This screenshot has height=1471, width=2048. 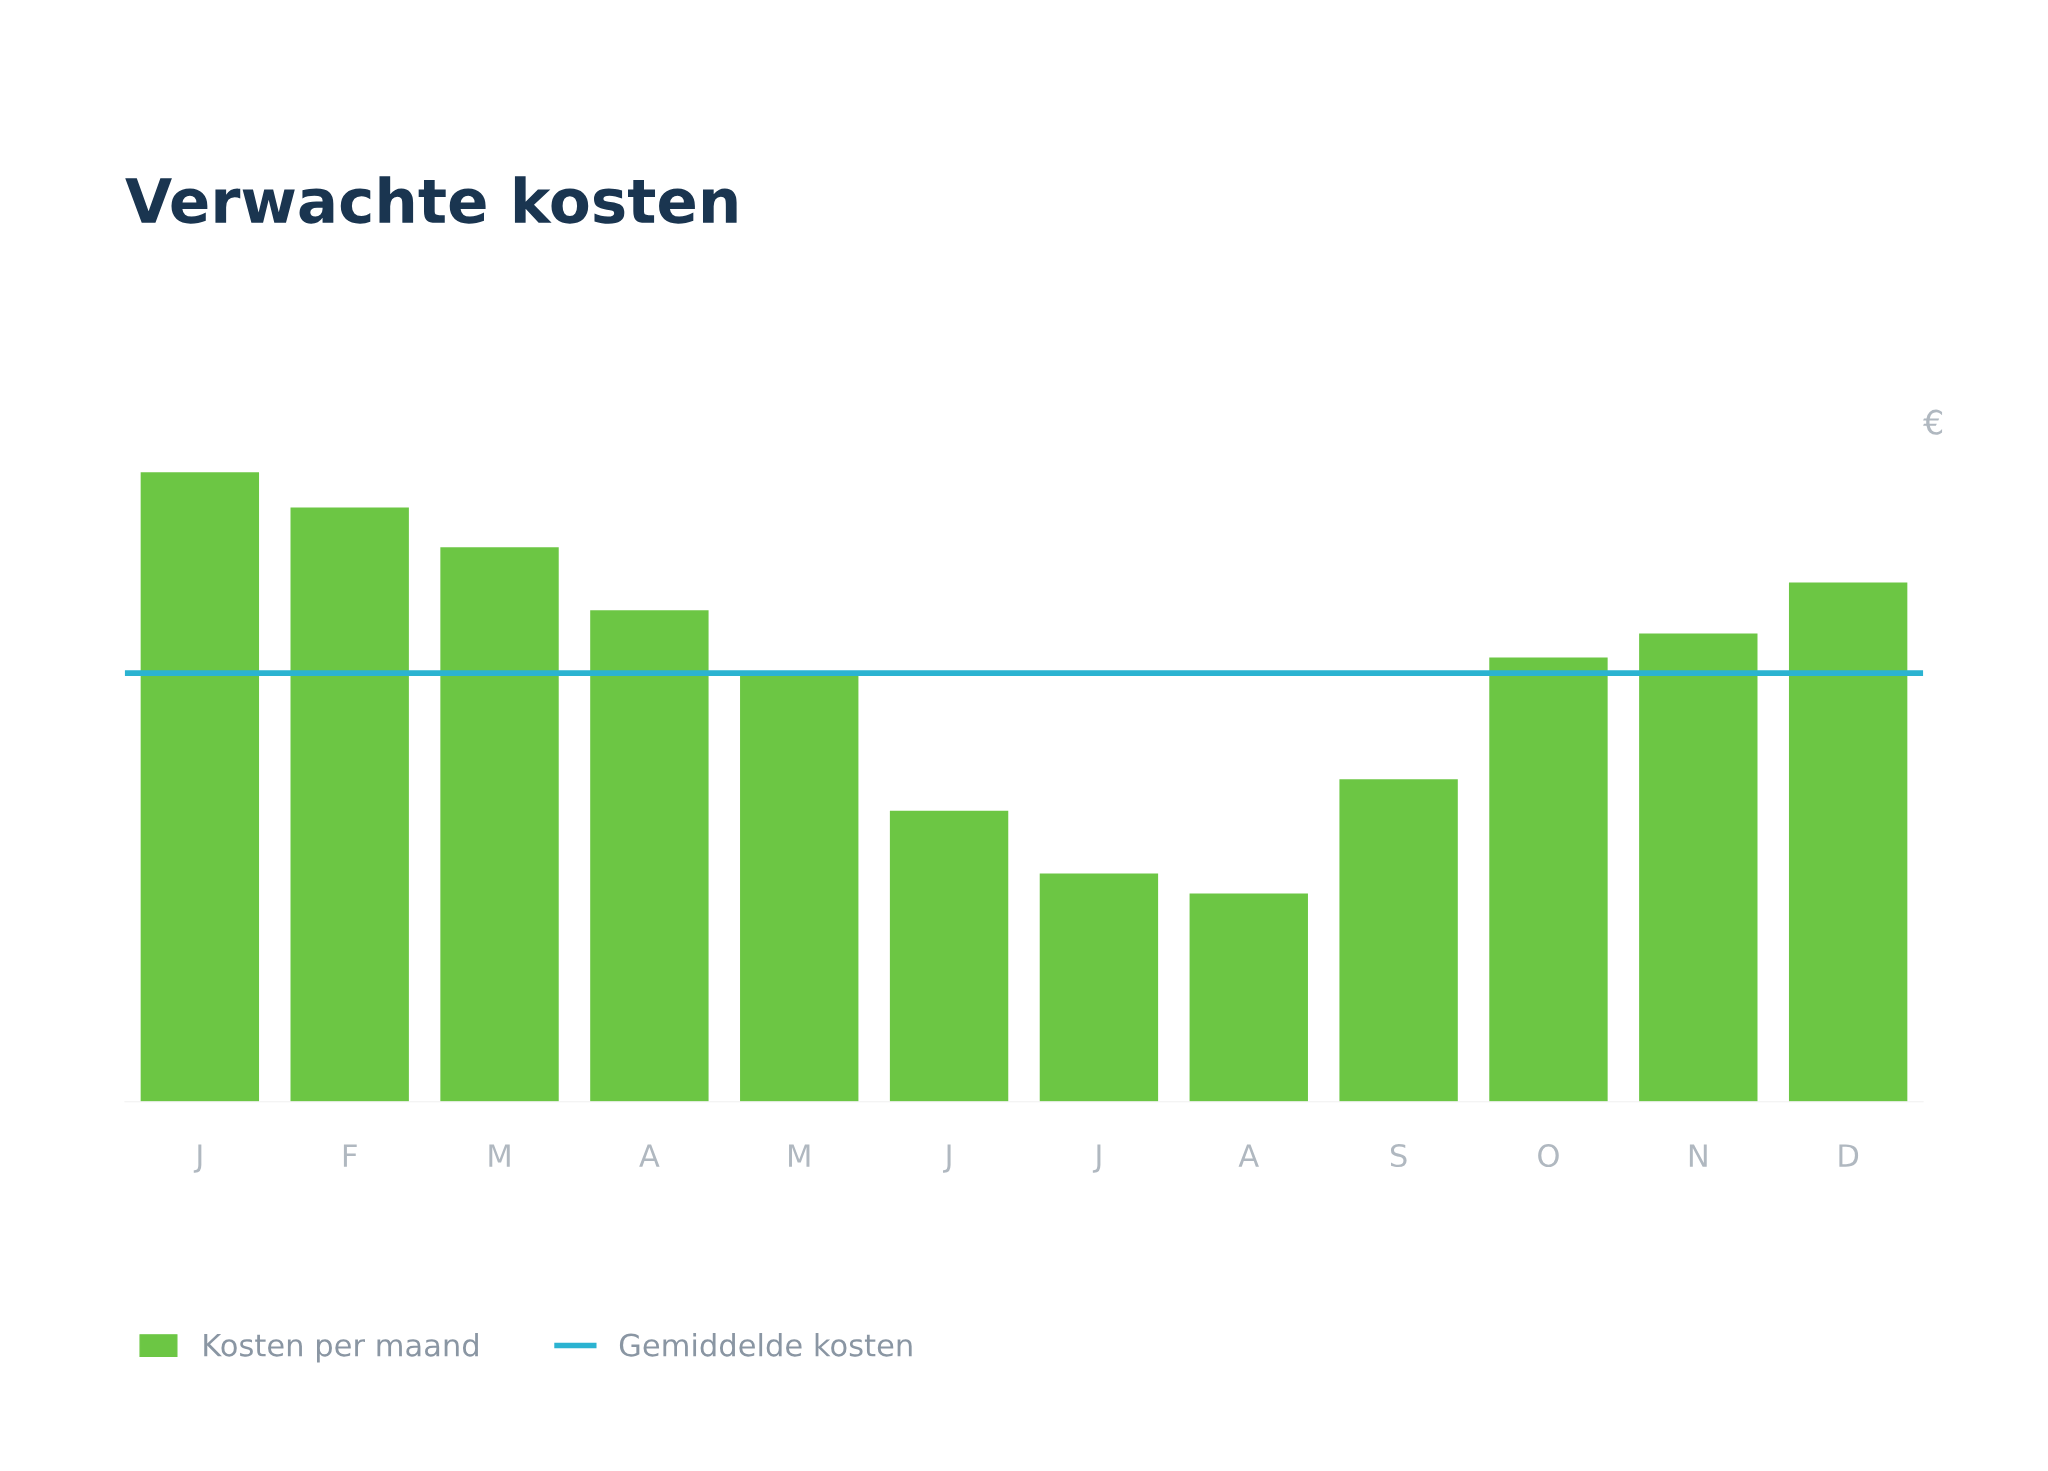 What do you see at coordinates (1398, 1155) in the screenshot?
I see `x-tick-label: S` at bounding box center [1398, 1155].